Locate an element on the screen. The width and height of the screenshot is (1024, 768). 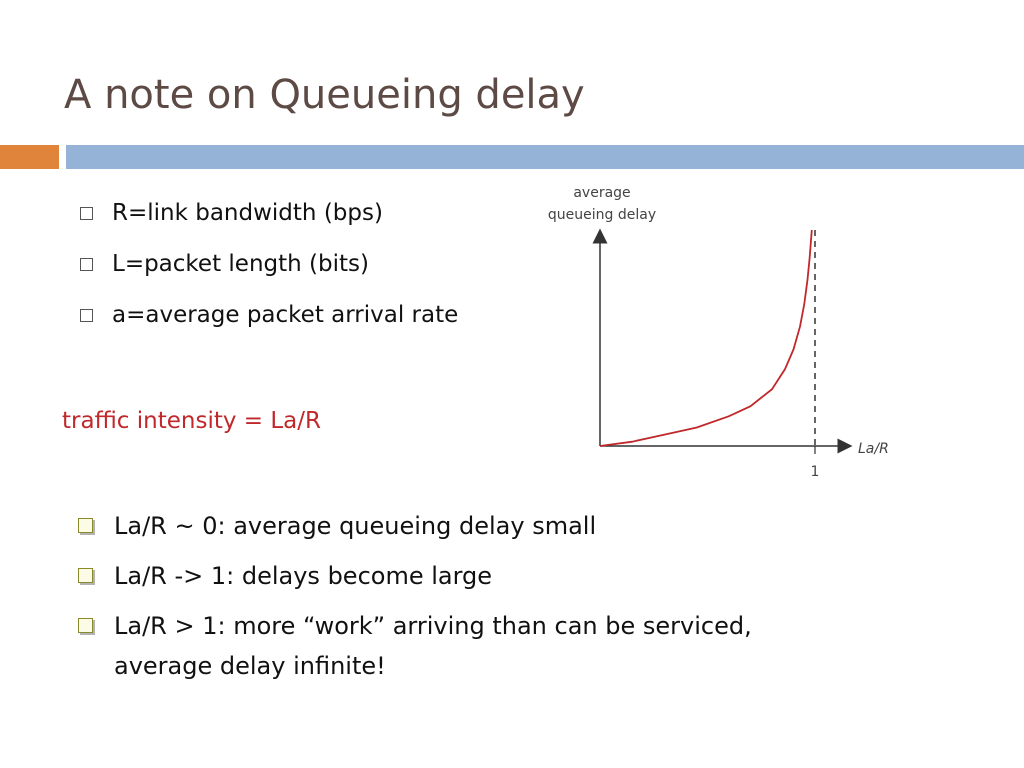
queueing-delay-chart: average queueing delay La/R 1 is located at coordinates (718, 332).